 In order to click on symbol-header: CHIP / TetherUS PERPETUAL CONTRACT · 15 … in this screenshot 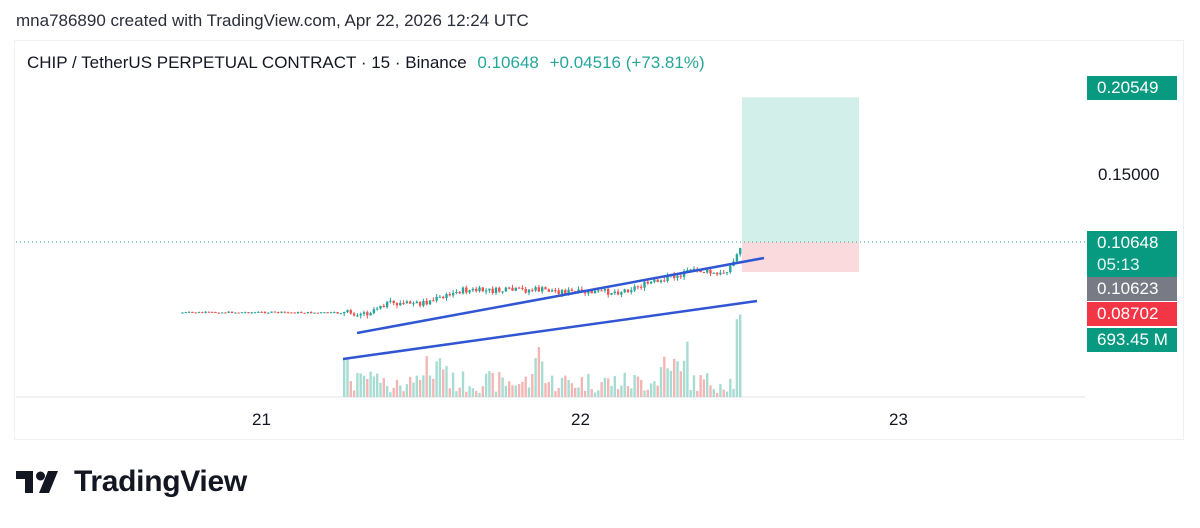, I will do `click(366, 62)`.